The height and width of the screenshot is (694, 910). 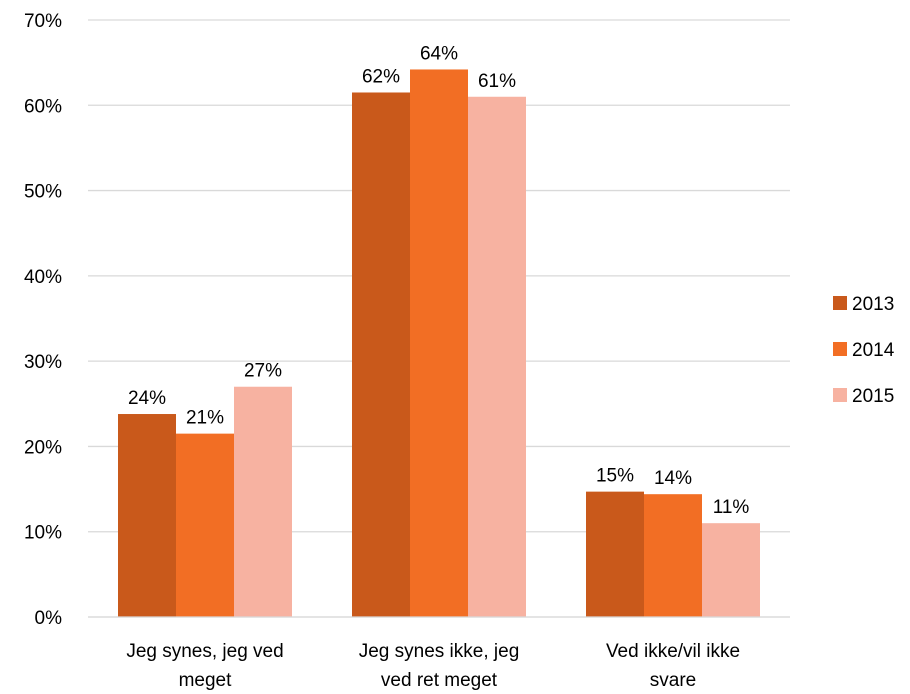 I want to click on x-category-label: meget, so click(x=206, y=680).